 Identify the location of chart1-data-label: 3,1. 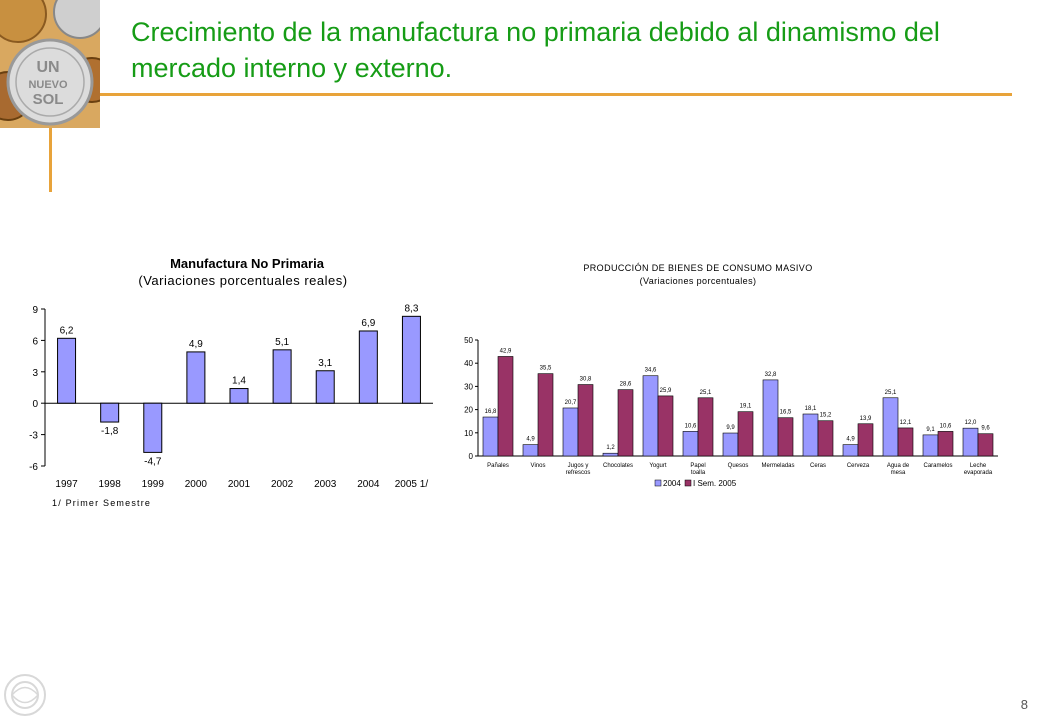
(325, 363).